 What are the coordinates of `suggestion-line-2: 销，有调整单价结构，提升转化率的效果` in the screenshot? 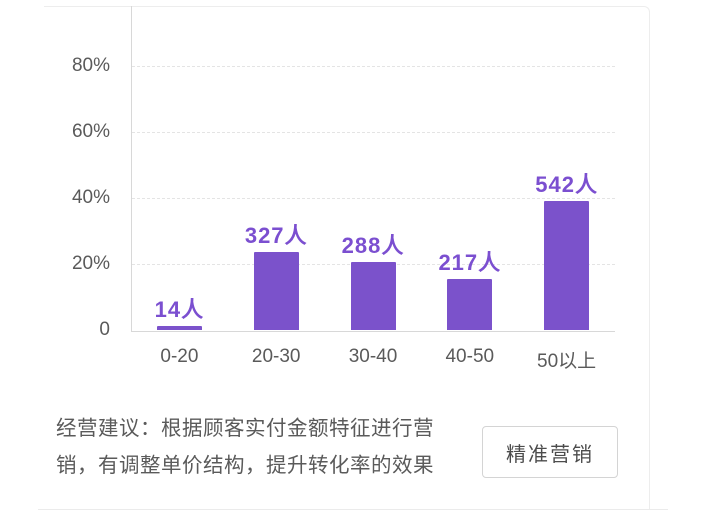 It's located at (245, 465).